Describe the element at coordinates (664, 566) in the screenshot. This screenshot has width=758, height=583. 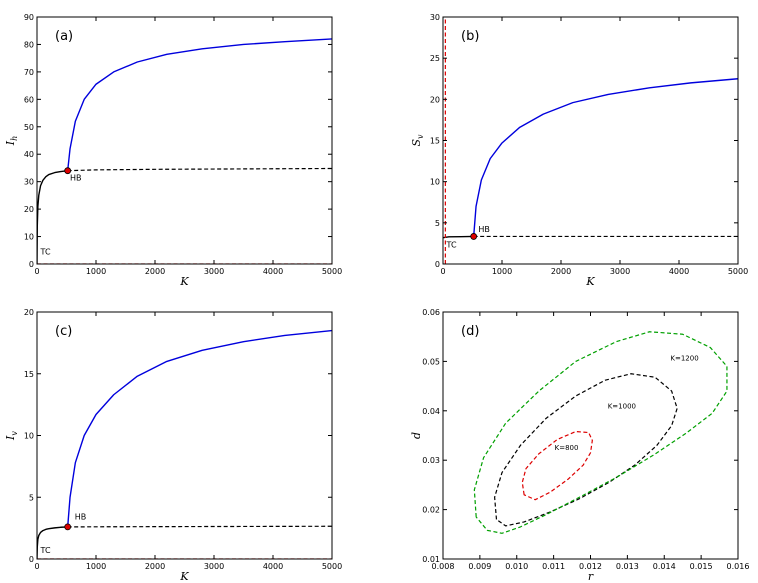
I see `x-tick-label: 0.014` at that location.